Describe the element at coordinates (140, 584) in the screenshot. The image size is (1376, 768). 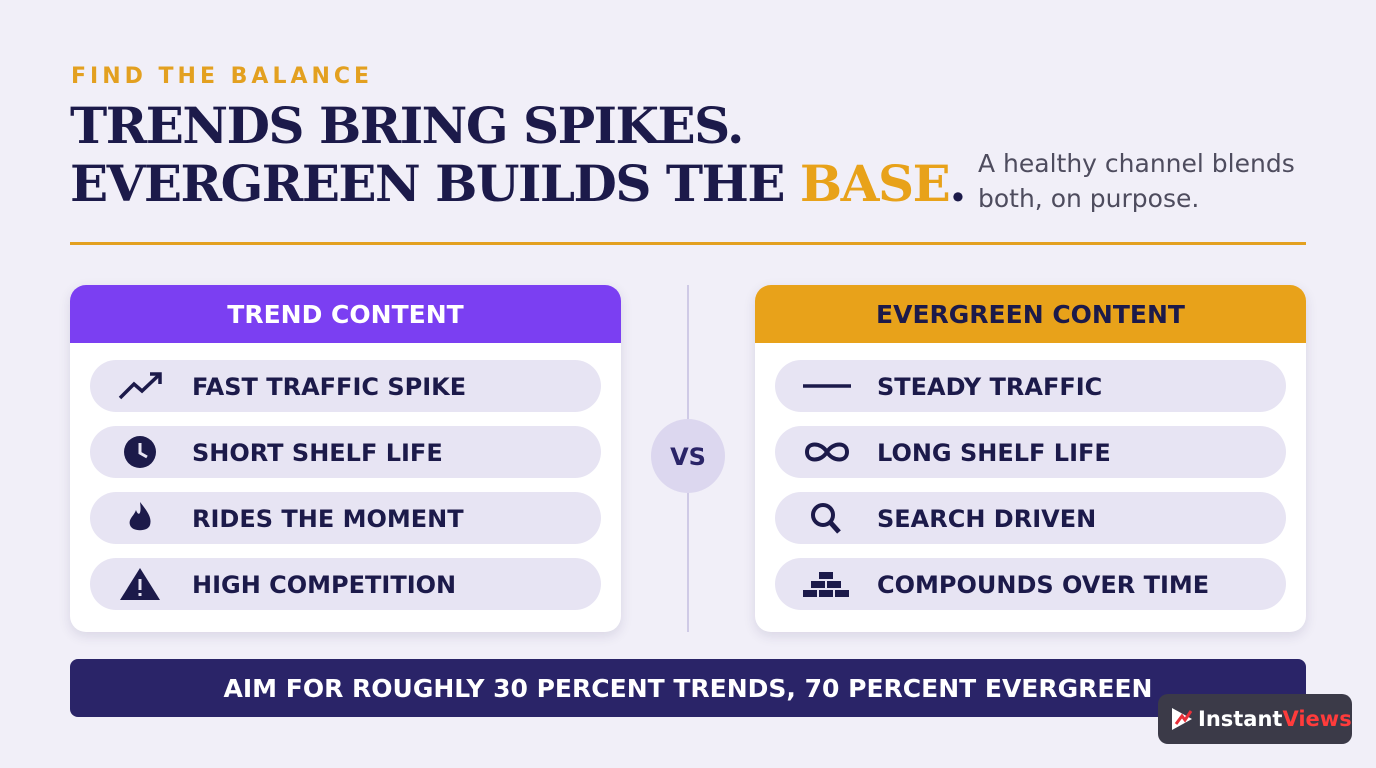
I see `icon-warning` at that location.